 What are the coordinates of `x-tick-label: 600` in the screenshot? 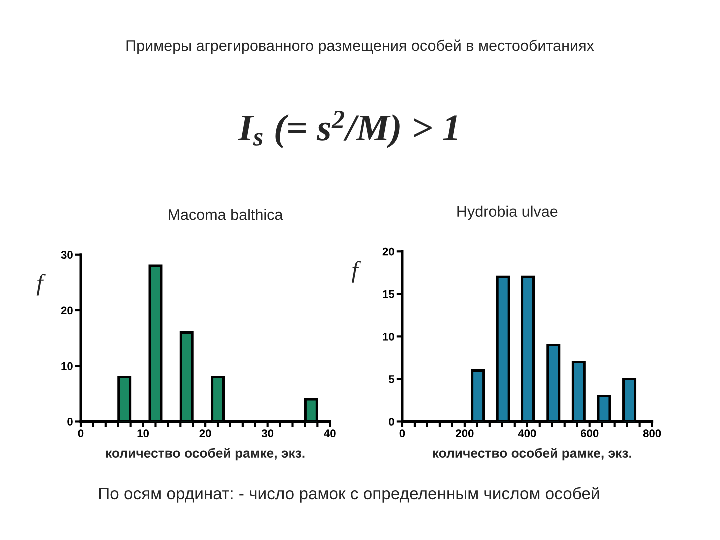 It's located at (590, 434).